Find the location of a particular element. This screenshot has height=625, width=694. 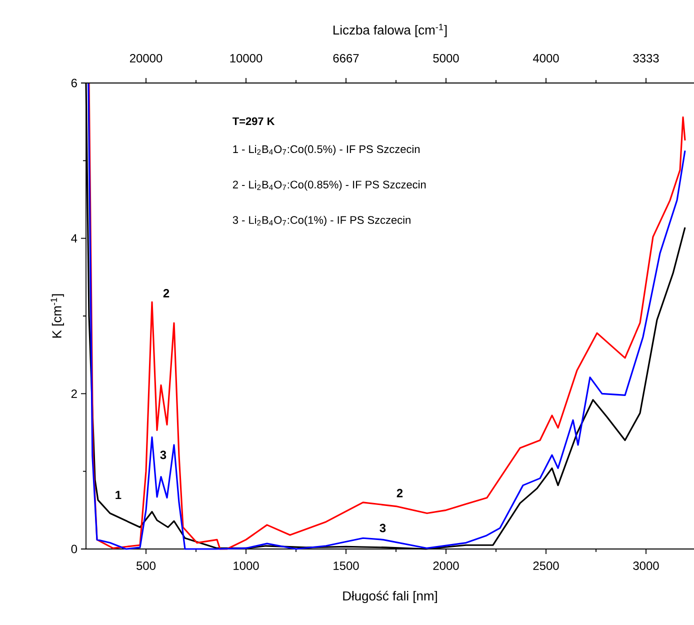

text: 6667 is located at coordinates (346, 58).